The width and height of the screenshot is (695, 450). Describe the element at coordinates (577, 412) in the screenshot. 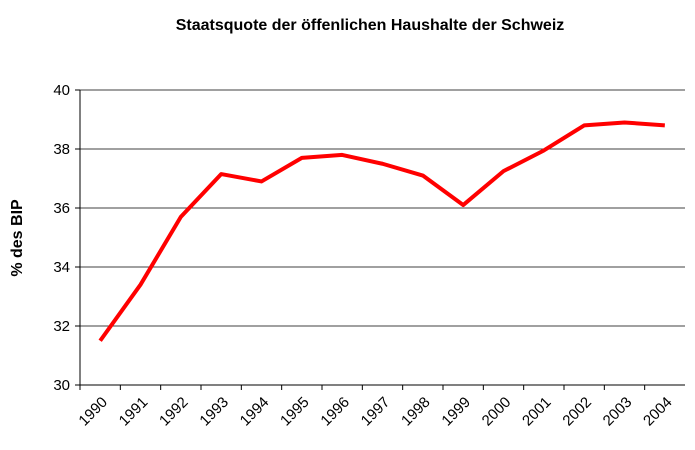

I see `x-tick-label: 2002` at that location.